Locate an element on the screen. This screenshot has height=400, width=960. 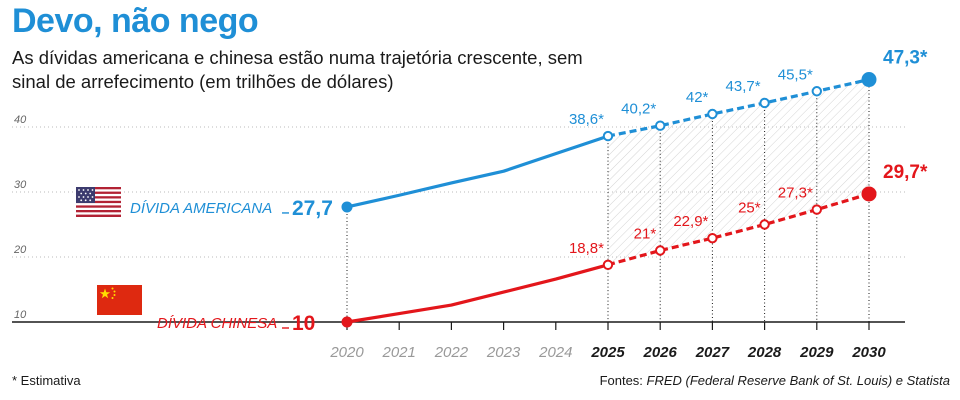
usa-line-estimate is located at coordinates (738, 107).